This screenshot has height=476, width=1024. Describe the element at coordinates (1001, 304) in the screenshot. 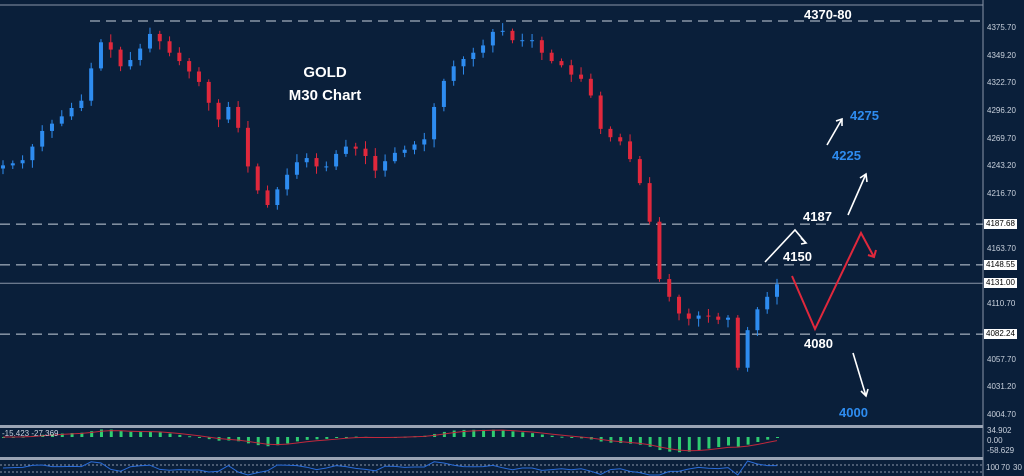

I see `price-axis-tick: 4110.70` at that location.